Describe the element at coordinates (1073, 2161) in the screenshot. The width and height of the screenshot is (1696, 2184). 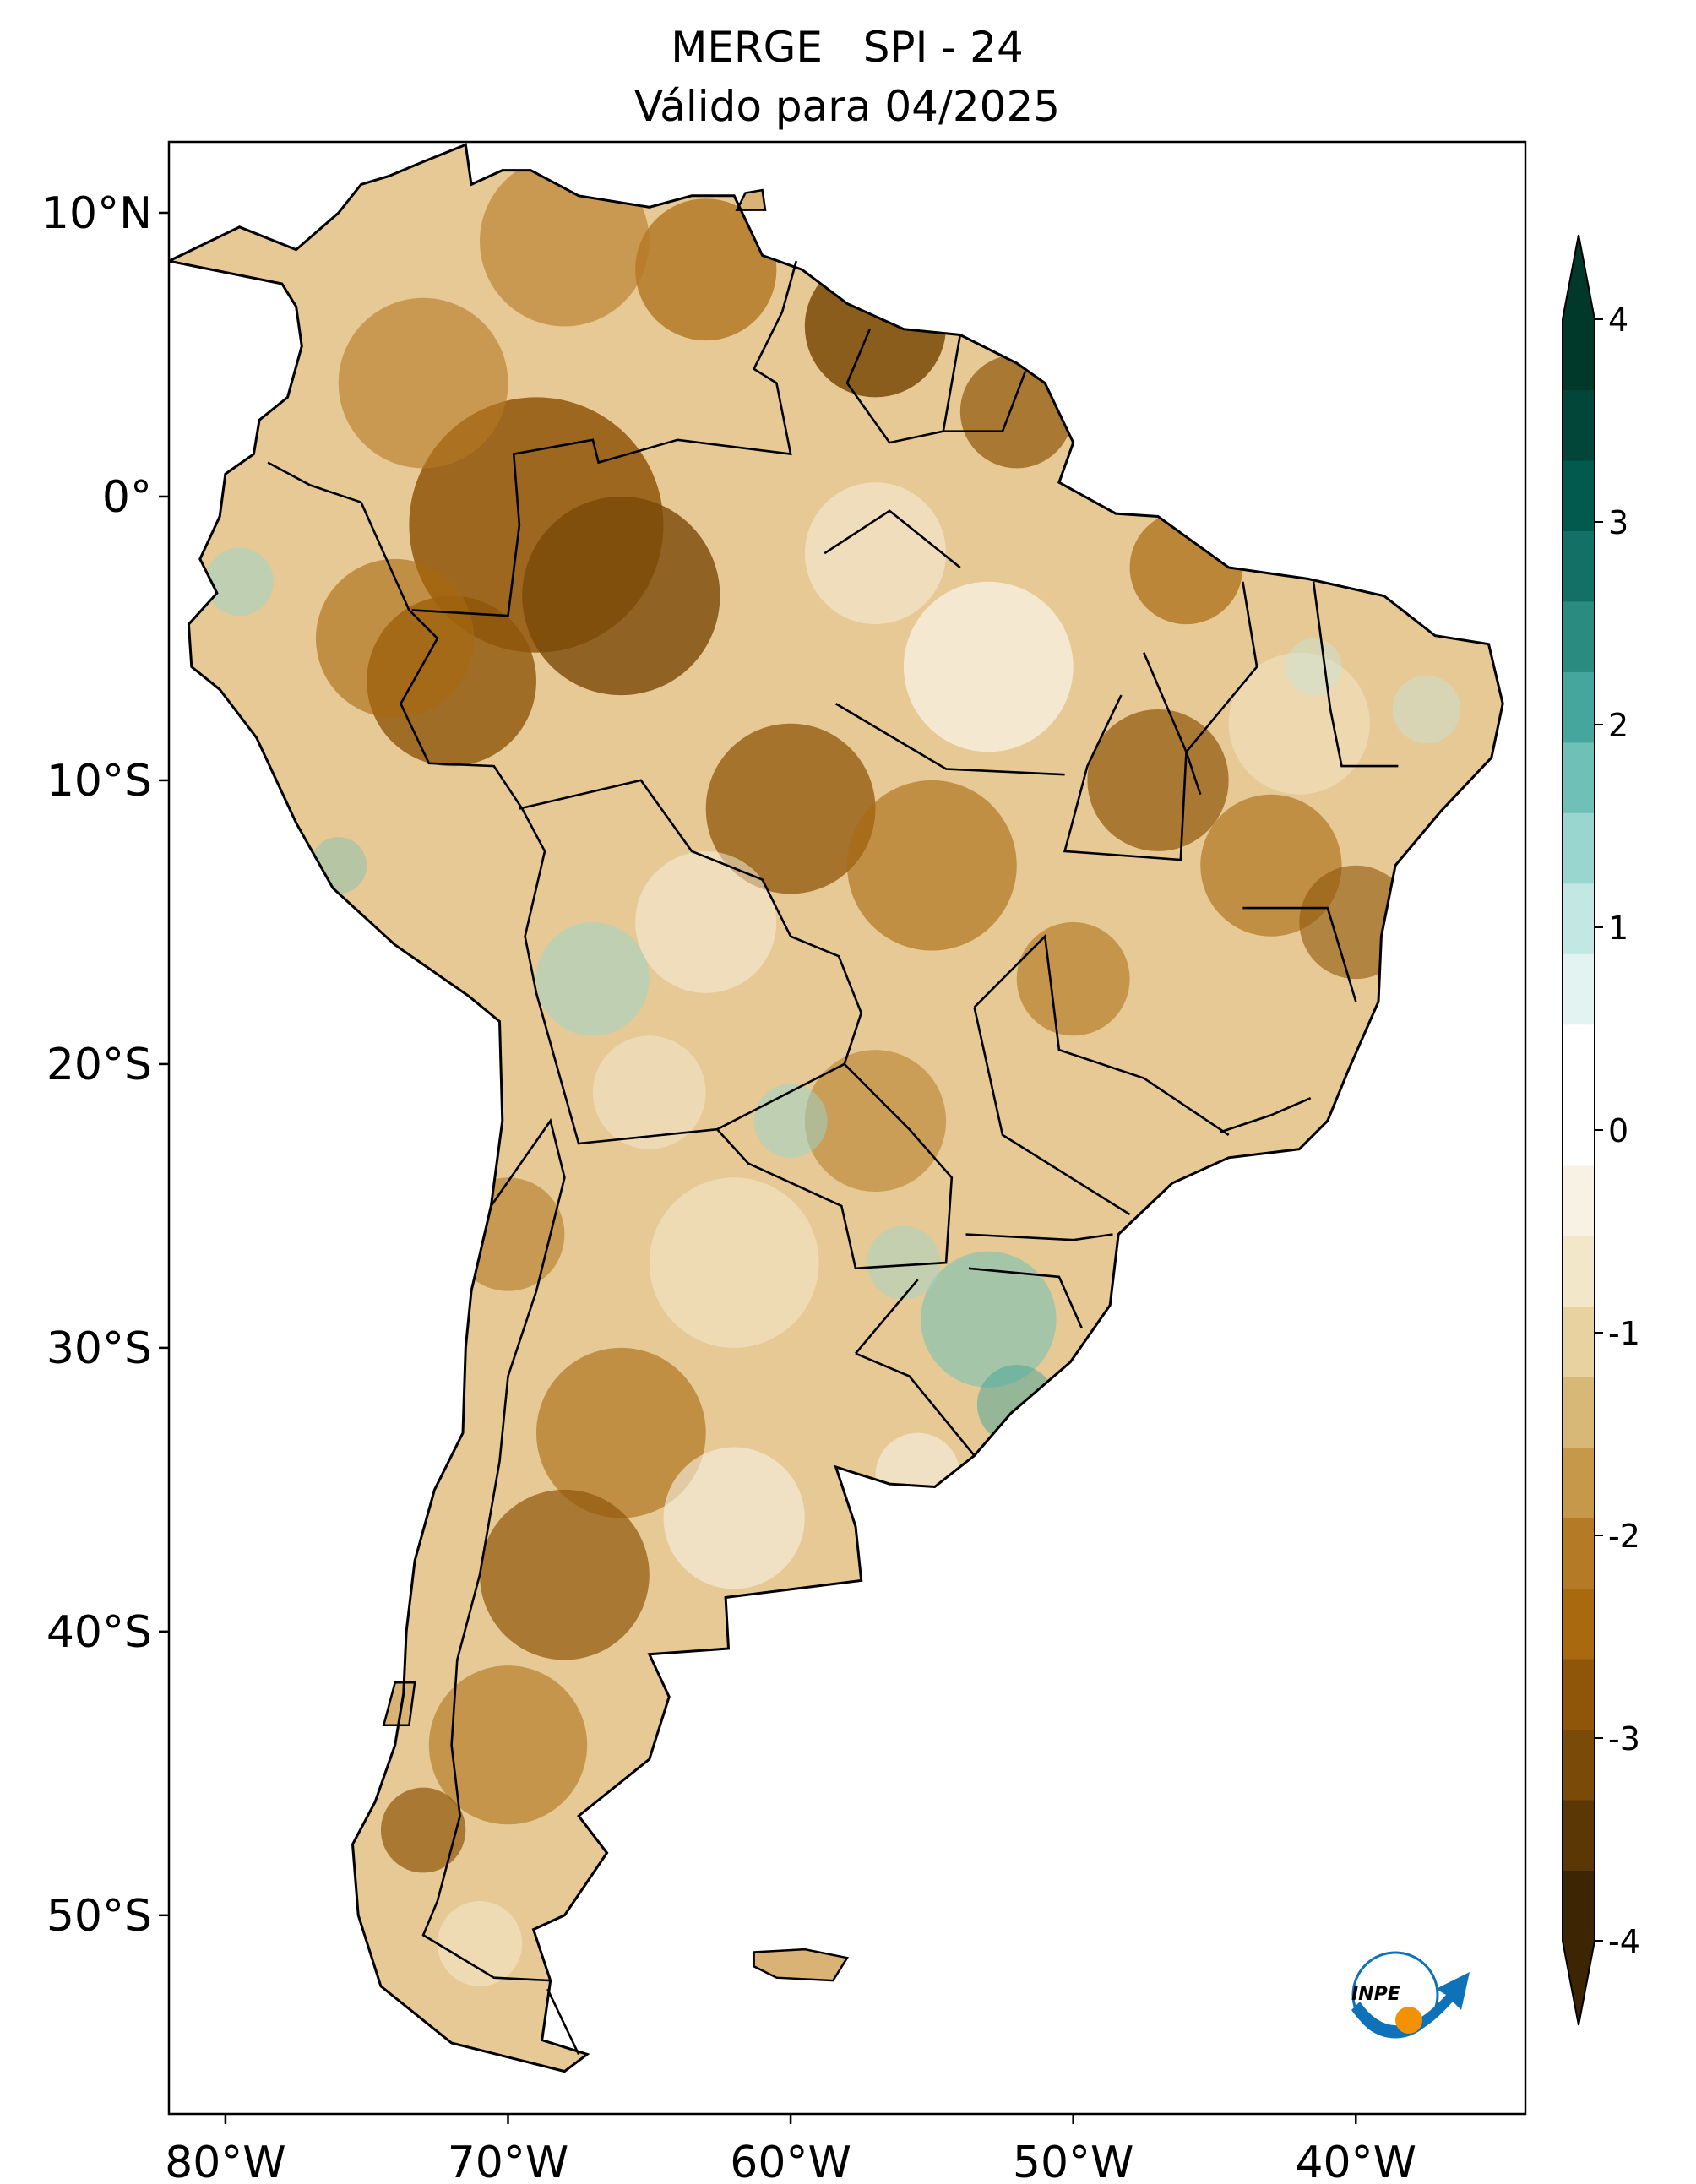
I see `lon-tick-label: 50°W` at that location.